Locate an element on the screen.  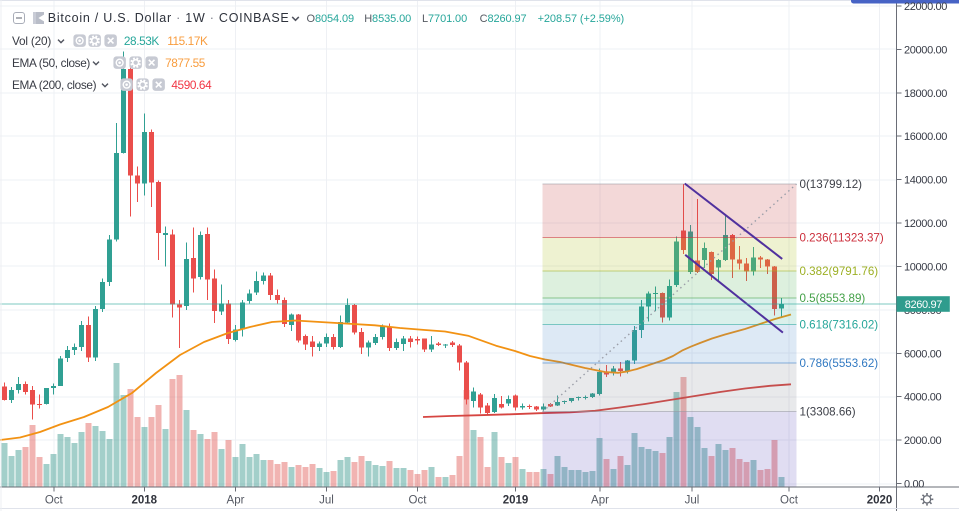
svg-text: 6000.00 is located at coordinates (923, 354).